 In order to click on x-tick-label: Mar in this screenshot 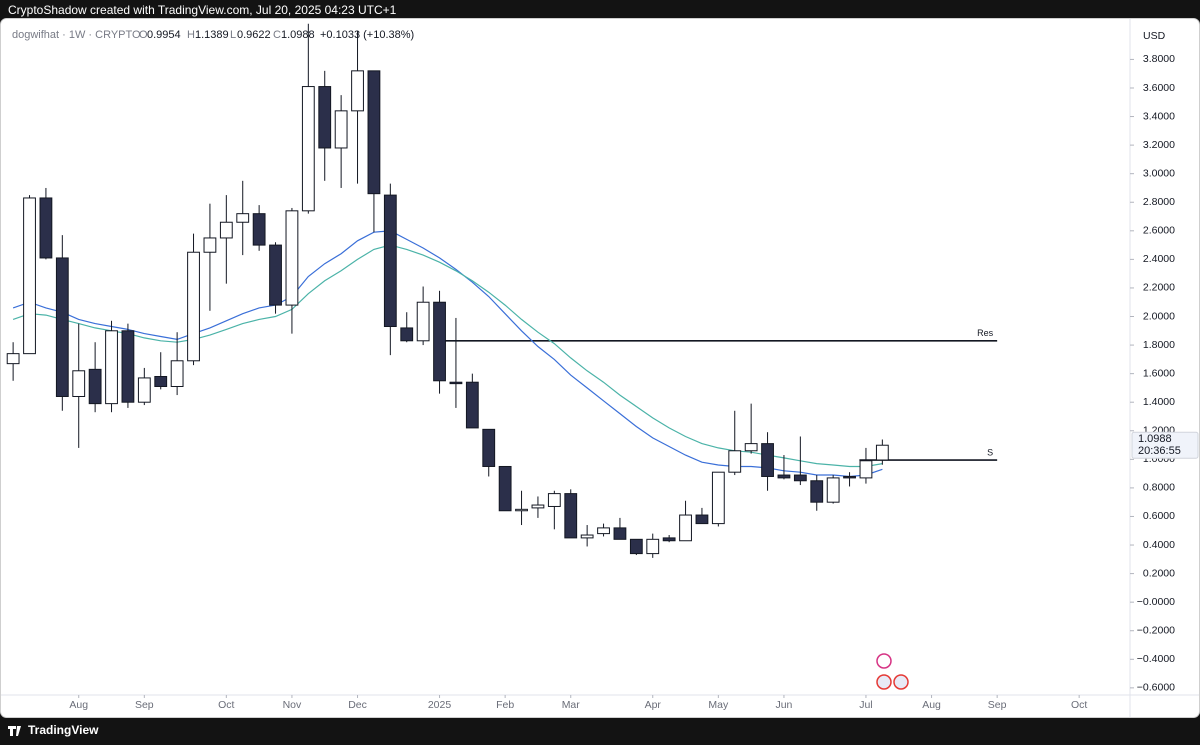, I will do `click(571, 705)`.